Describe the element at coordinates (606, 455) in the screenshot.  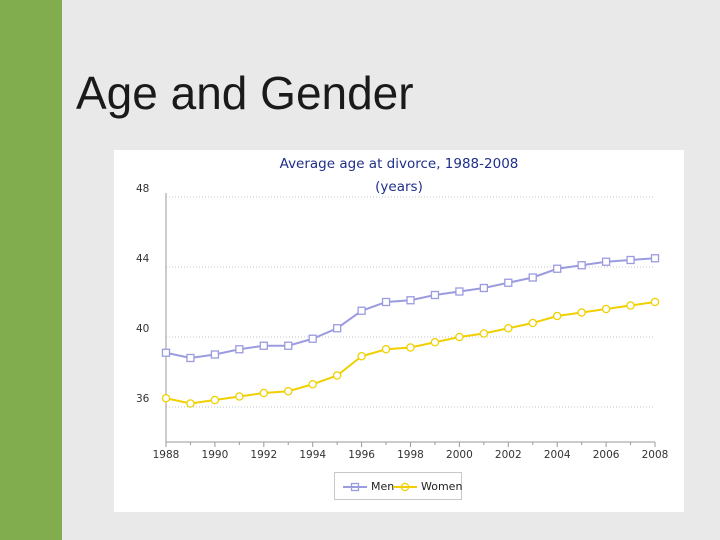
I see `x-tick-label-2006: 2006` at that location.